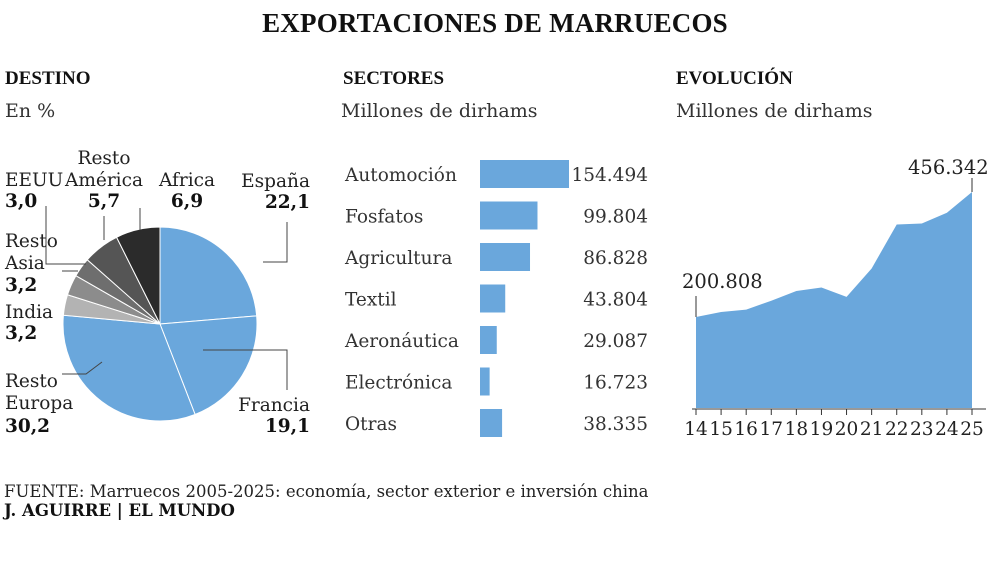 The image size is (990, 577). I want to click on bar-value-label: 38.335, so click(615, 424).